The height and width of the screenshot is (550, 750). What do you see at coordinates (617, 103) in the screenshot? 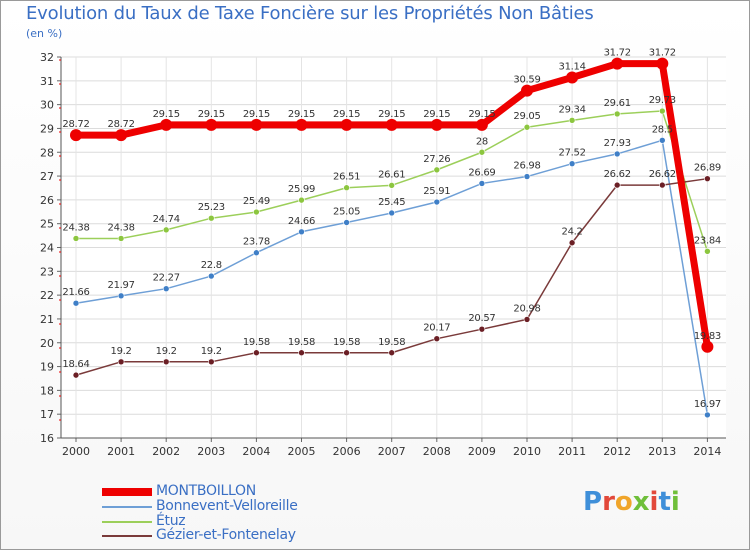
I see `data-label: 29.61` at bounding box center [617, 103].